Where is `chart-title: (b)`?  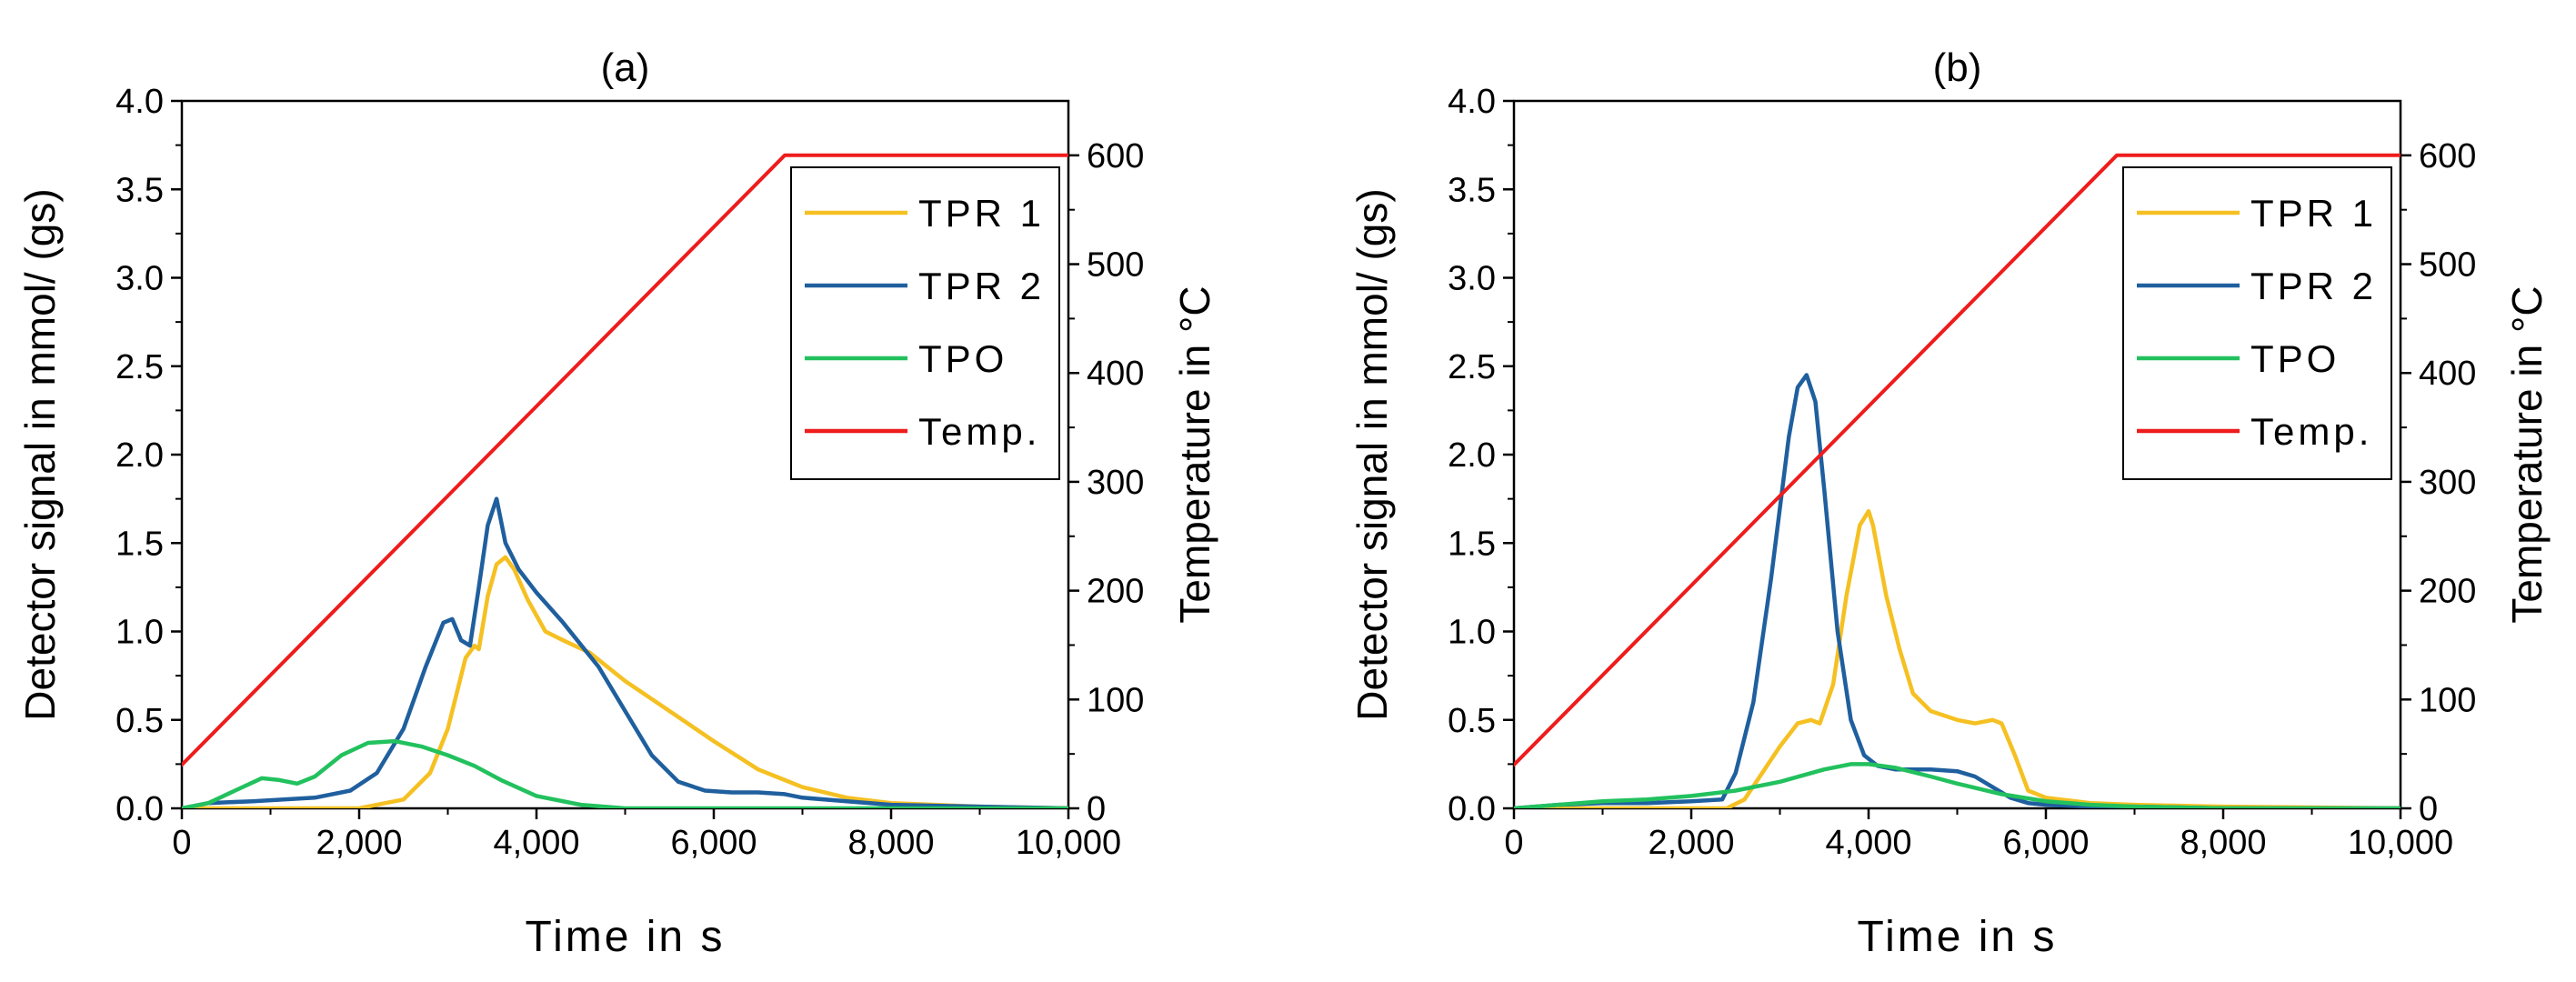
chart-title: (b) is located at coordinates (1958, 67).